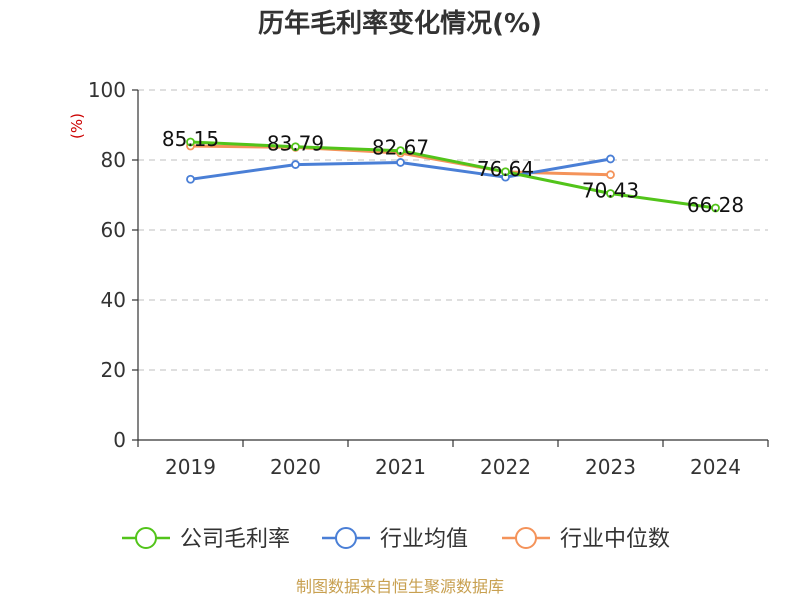  I want to click on point-0-2020, so click(295, 147).